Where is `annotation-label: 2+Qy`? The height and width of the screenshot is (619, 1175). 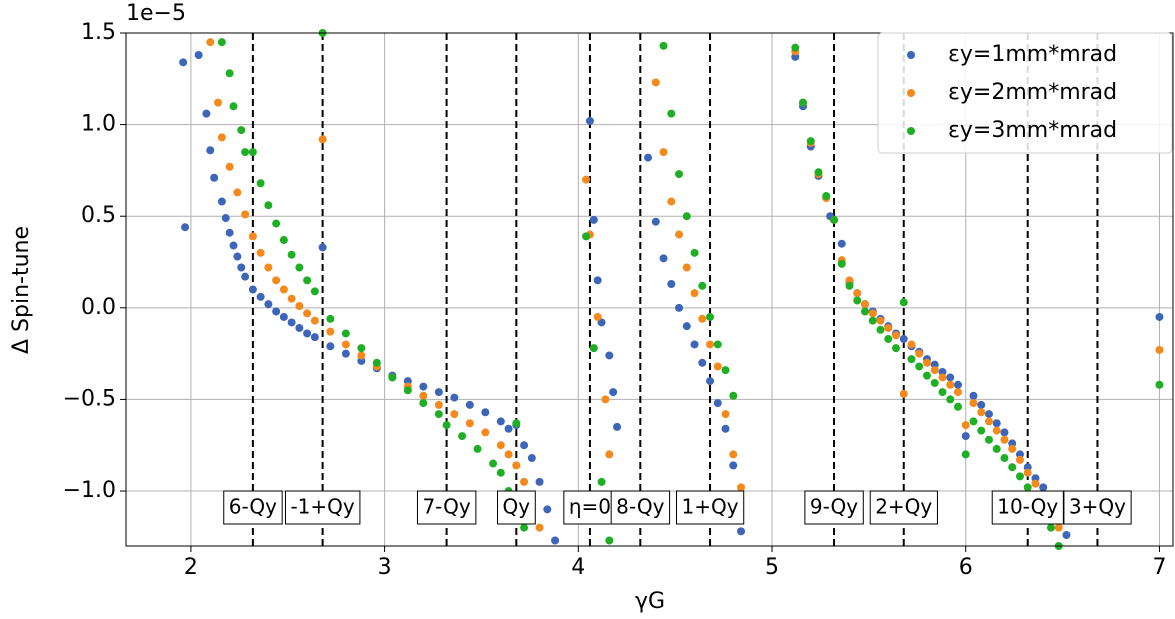
annotation-label: 2+Qy is located at coordinates (903, 507).